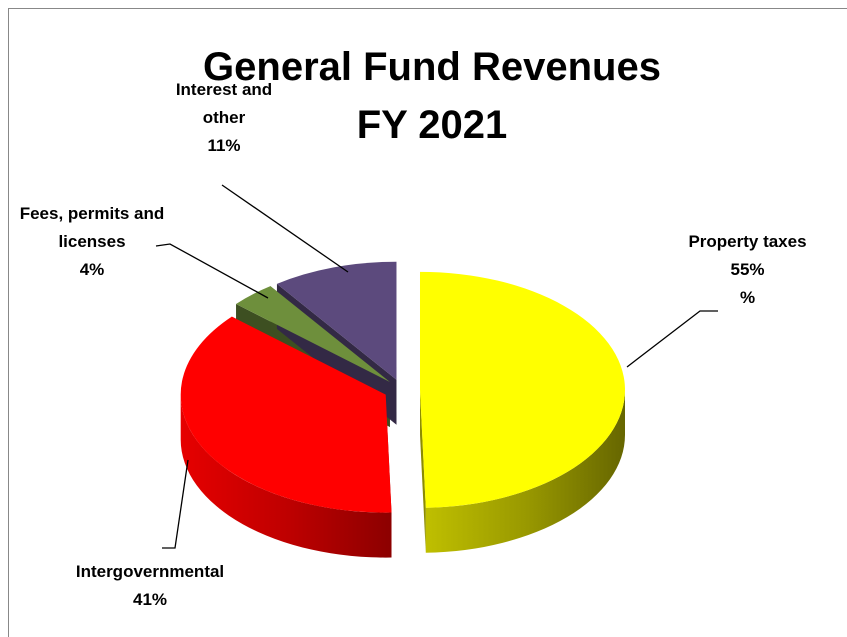 The height and width of the screenshot is (637, 847). I want to click on value-label: 11%, so click(224, 145).